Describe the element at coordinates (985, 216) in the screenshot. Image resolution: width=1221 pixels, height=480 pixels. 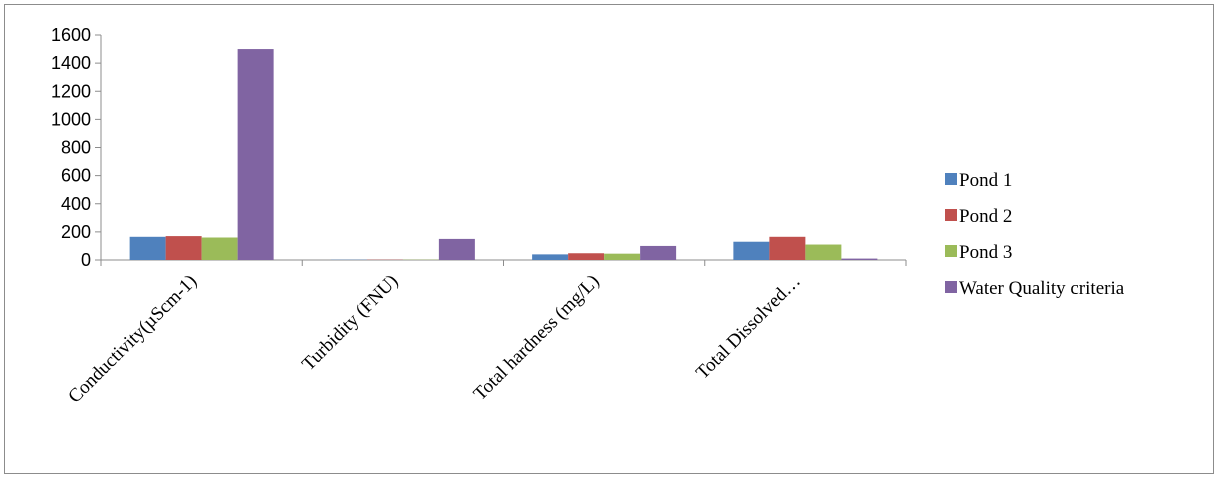
I see `legend-label: Pond 2` at that location.